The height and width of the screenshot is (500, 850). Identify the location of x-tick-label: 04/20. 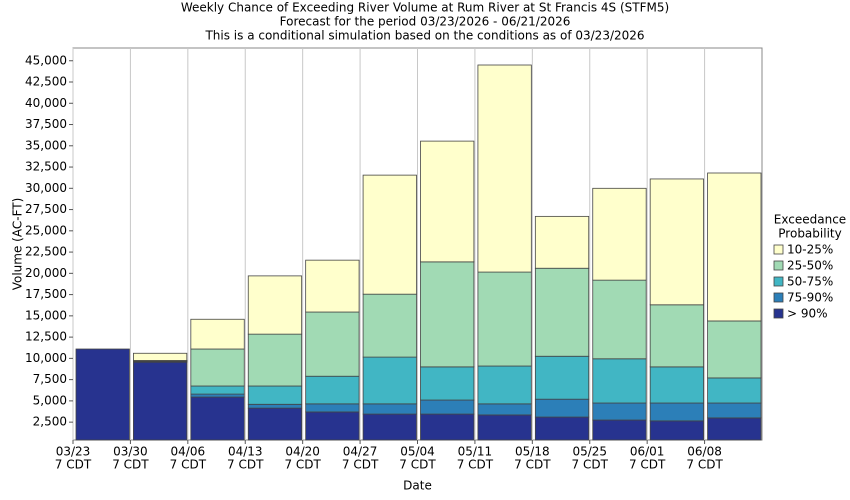
(302, 452).